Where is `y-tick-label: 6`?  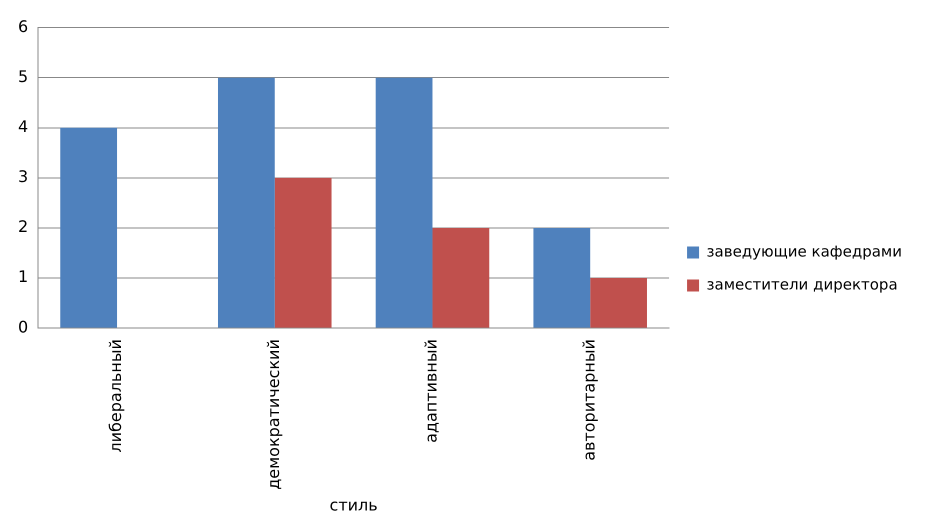 y-tick-label: 6 is located at coordinates (23, 26).